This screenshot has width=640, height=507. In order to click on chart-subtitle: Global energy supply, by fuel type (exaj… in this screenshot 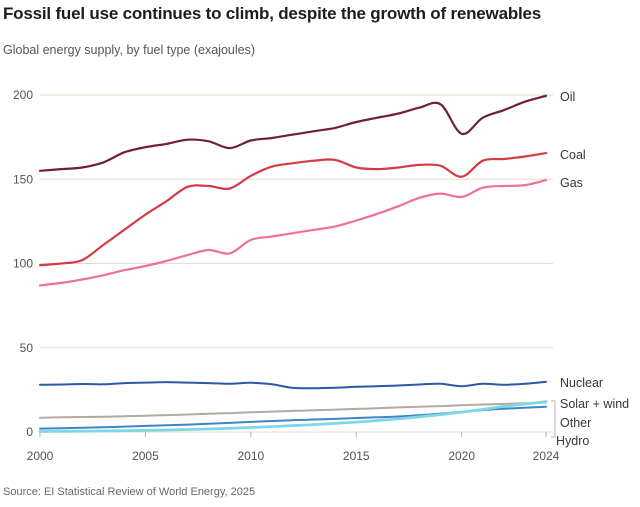, I will do `click(129, 50)`.